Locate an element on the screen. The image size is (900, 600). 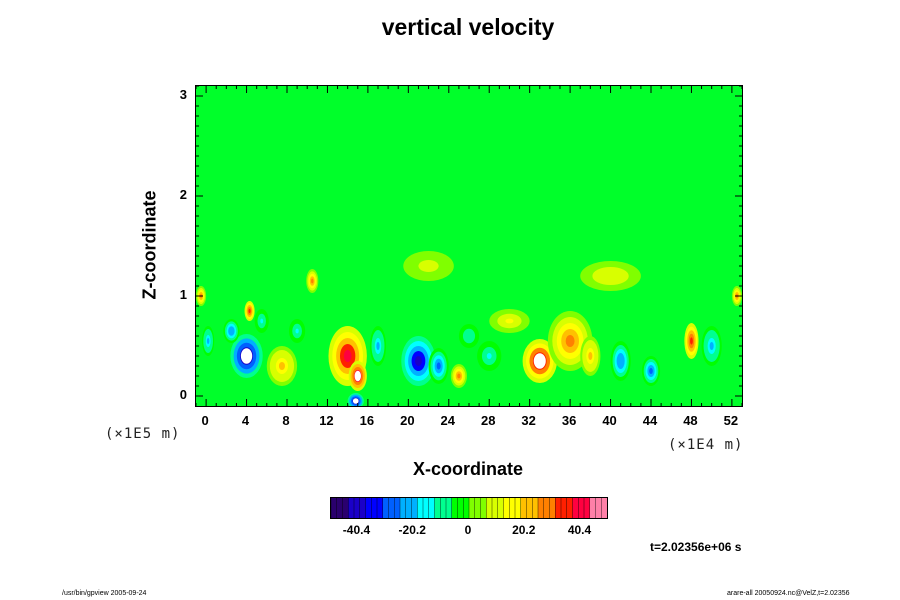
x-tick-label: 32 is located at coordinates (528, 420).